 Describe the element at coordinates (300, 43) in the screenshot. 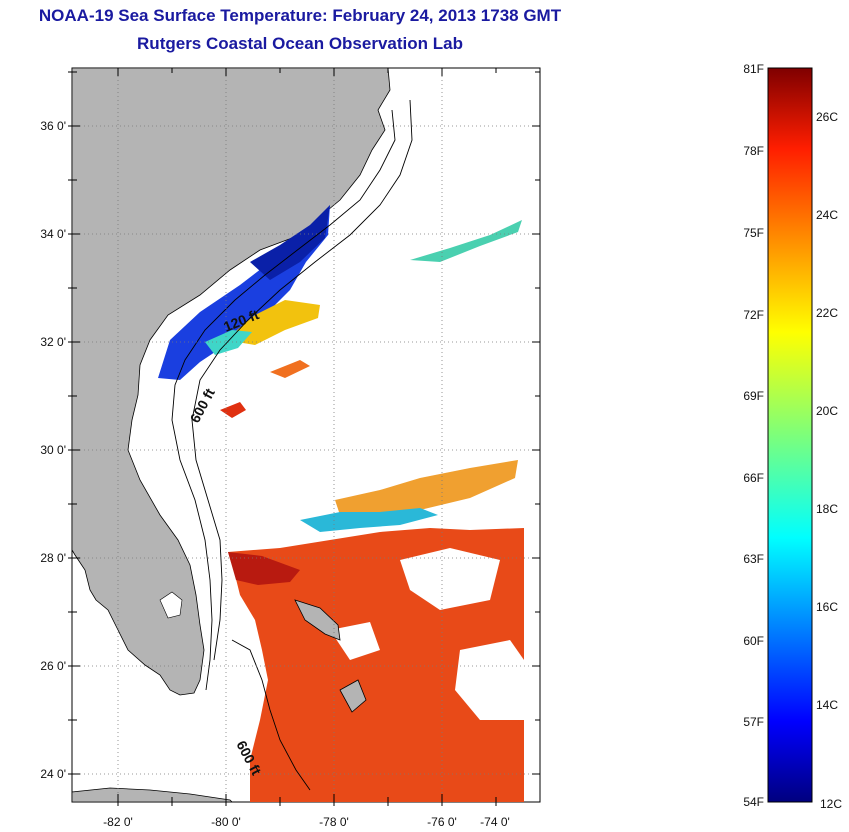

I see `map-subtitle: Rutgers Coastal Ocean Observation Lab` at that location.